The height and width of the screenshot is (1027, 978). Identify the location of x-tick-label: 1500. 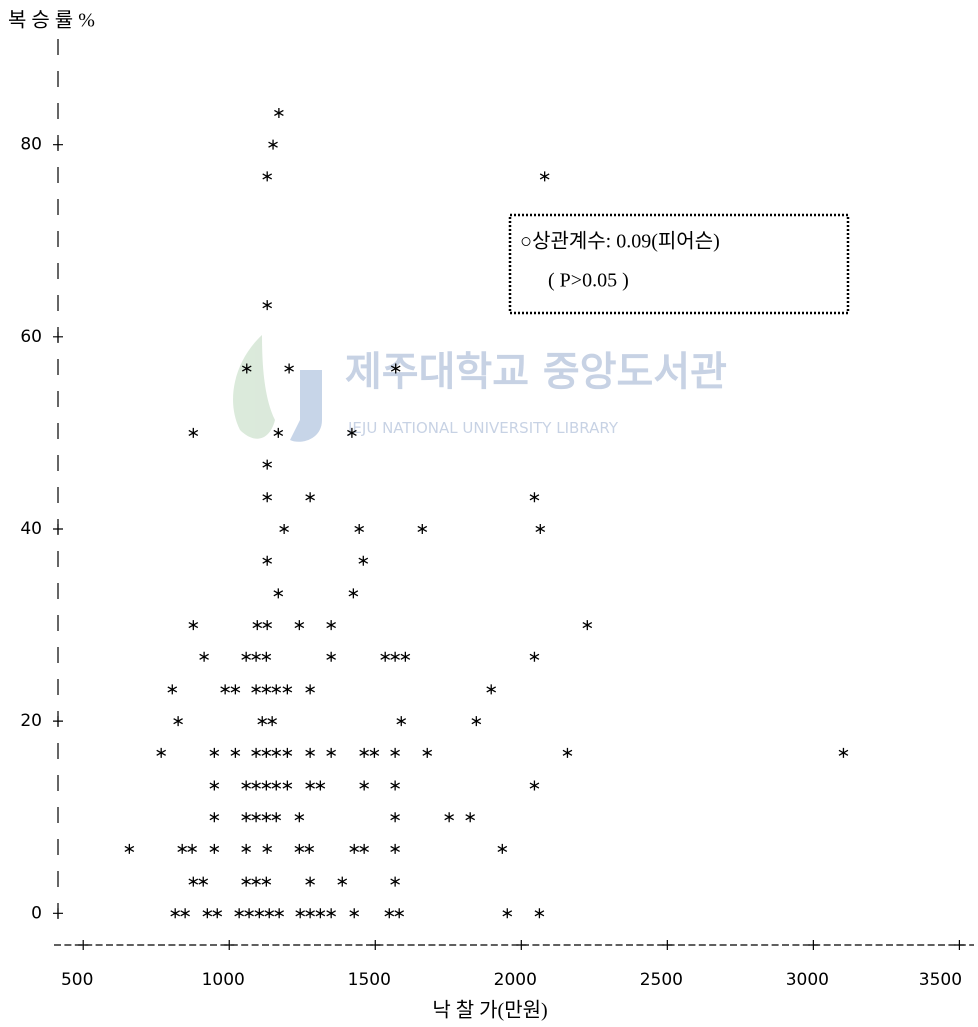
(369, 980).